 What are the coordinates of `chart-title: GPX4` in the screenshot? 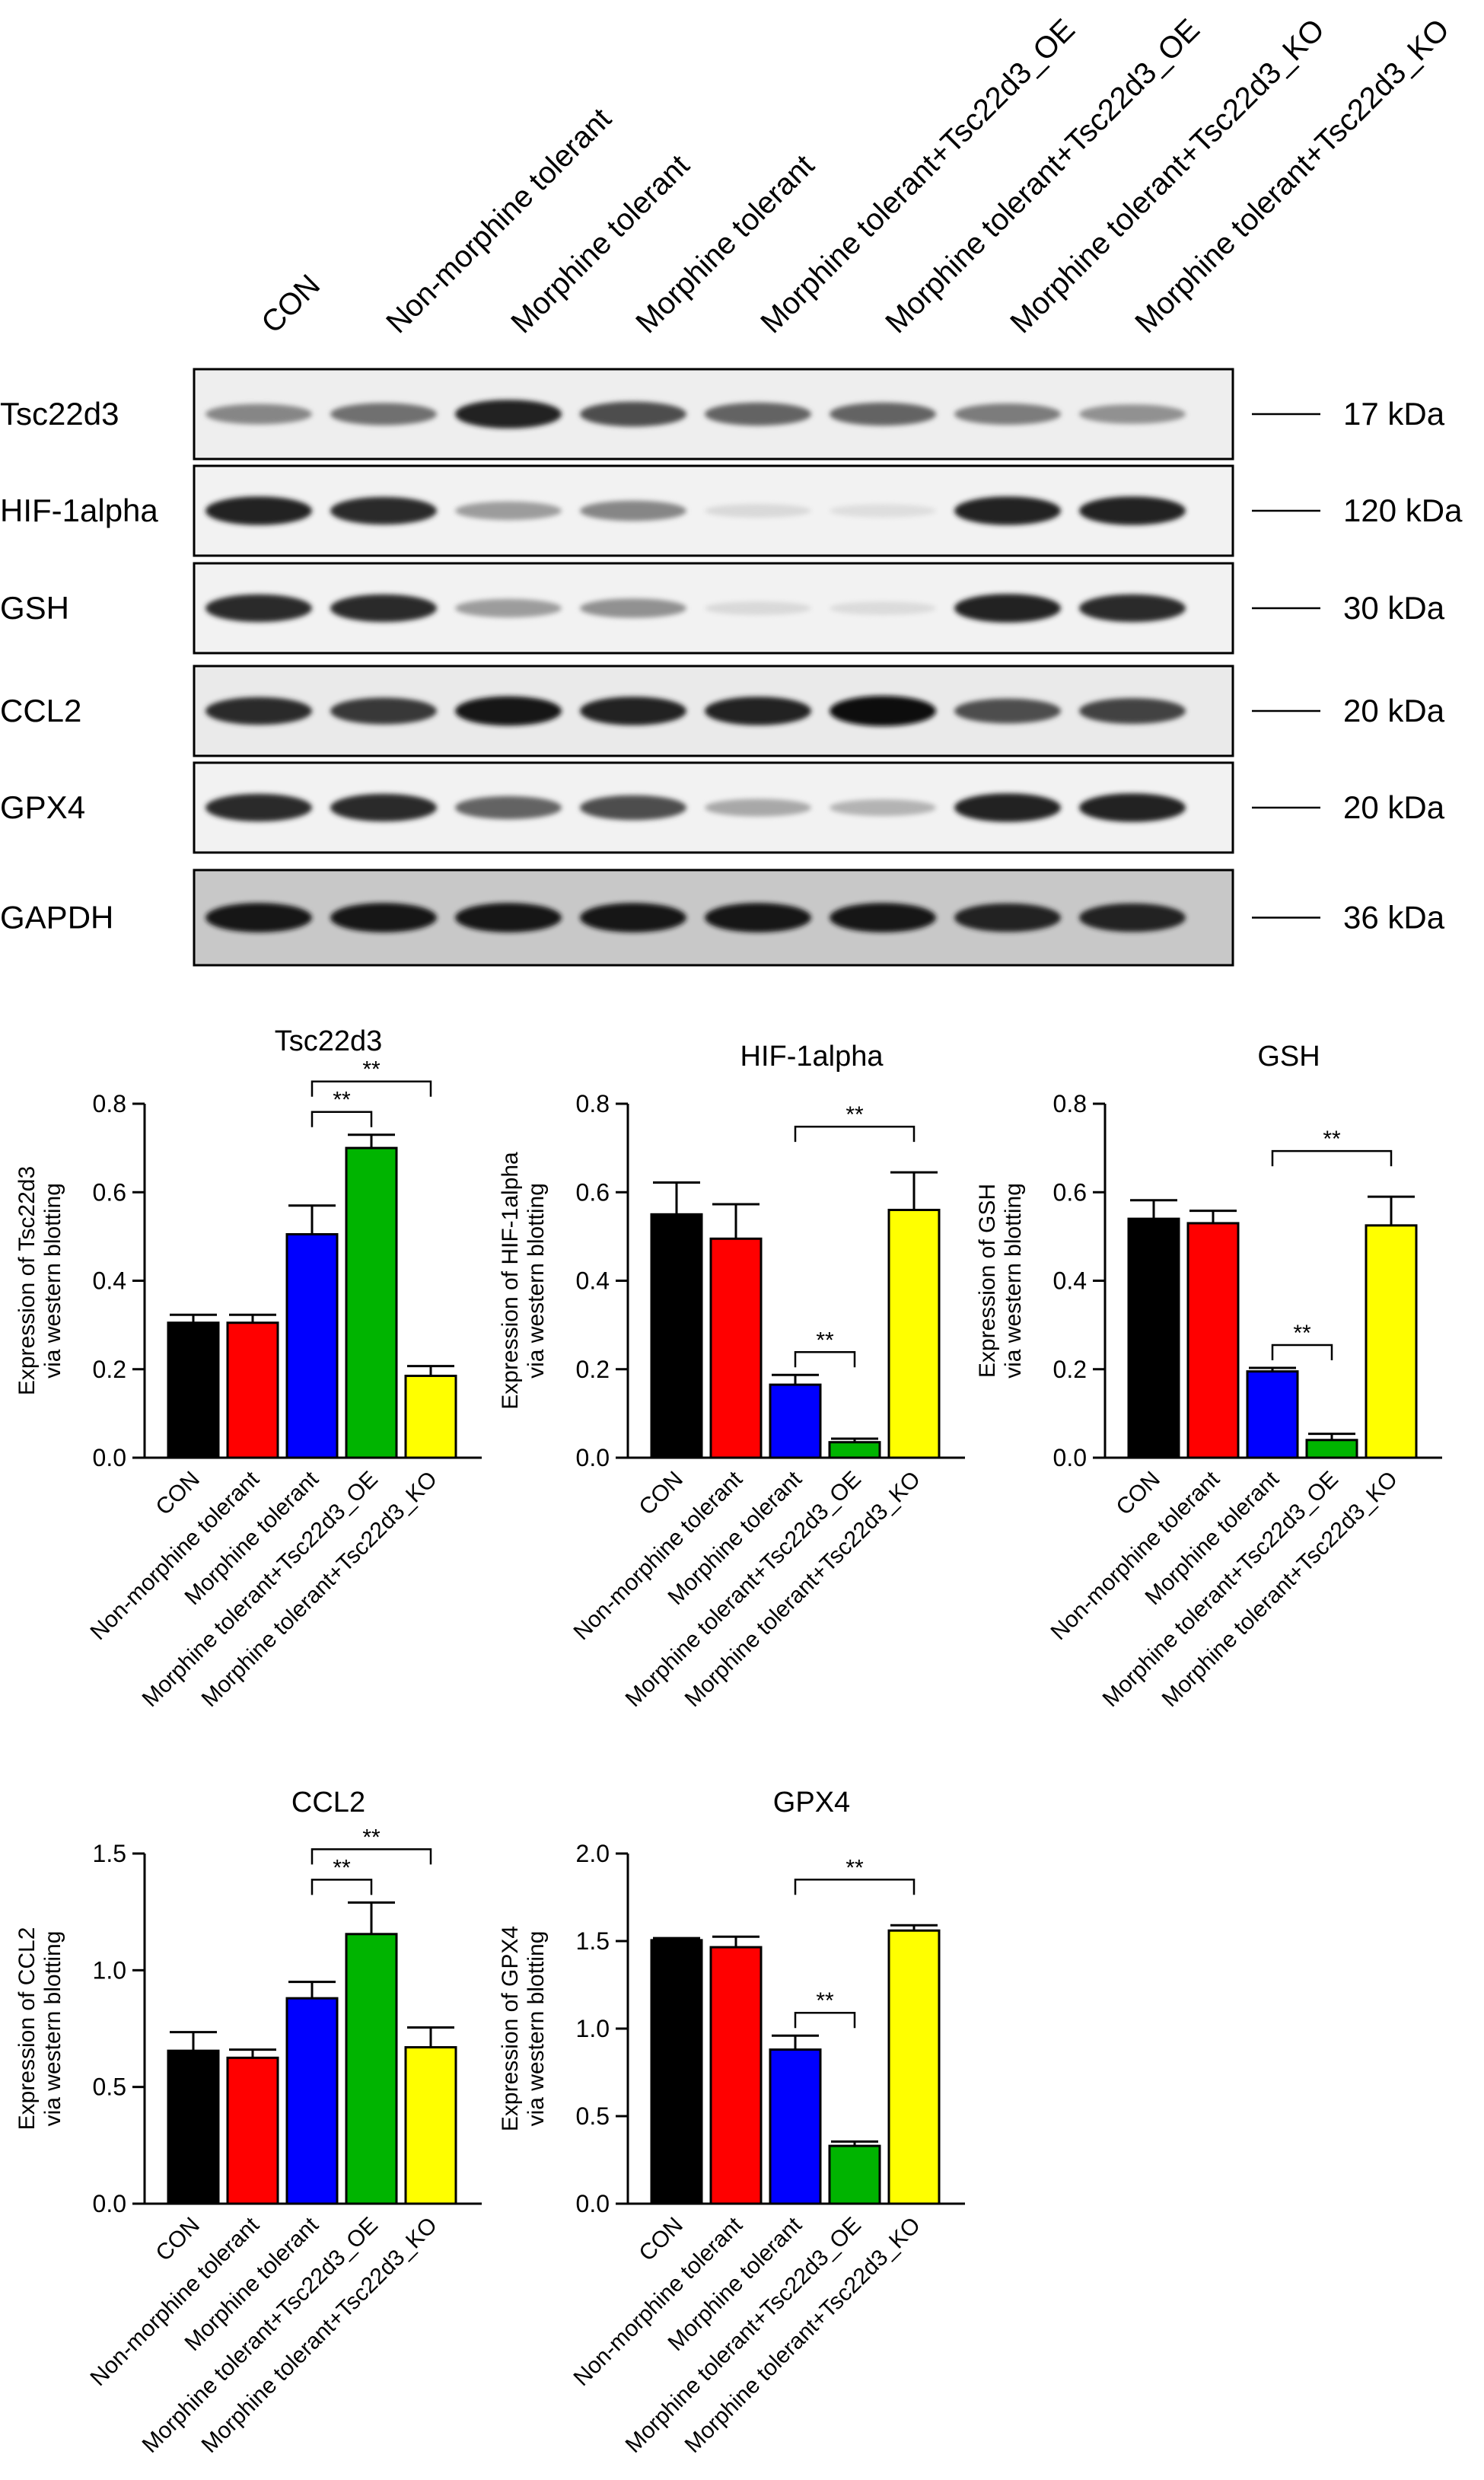 It's located at (812, 1803).